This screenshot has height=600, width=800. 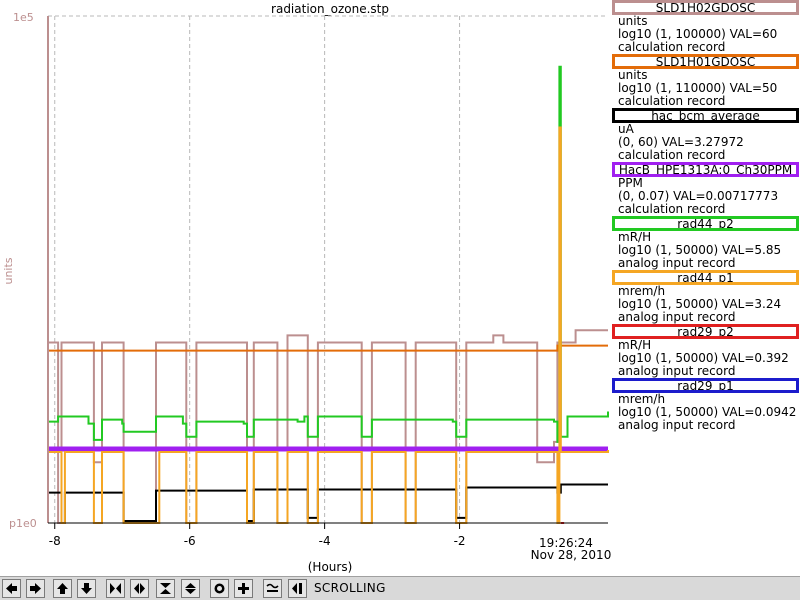 I want to click on legend-range: log10 (1, 100000) VAL=60, so click(x=698, y=34).